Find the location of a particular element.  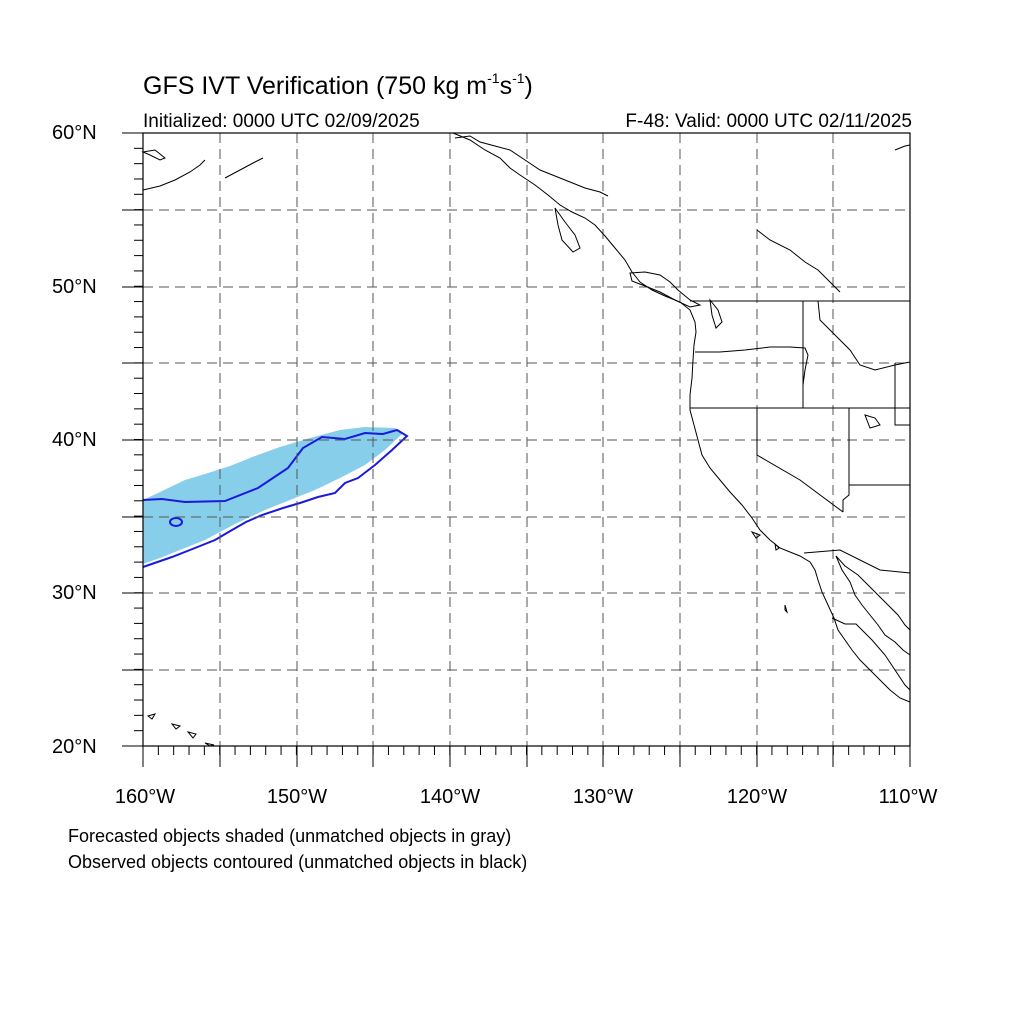

valid-time: F-48: Valid: 0000 UTC 02/11/2025 is located at coordinates (768, 121).